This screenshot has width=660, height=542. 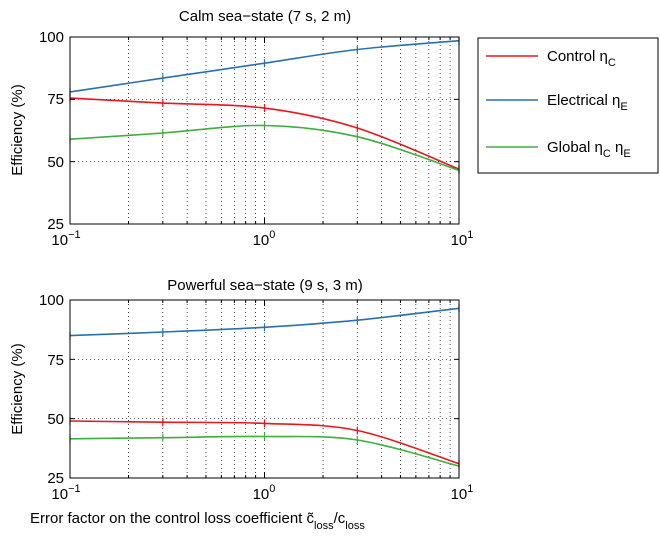 I want to click on legend-label-electrical: Electrical ηE, so click(x=587, y=102).